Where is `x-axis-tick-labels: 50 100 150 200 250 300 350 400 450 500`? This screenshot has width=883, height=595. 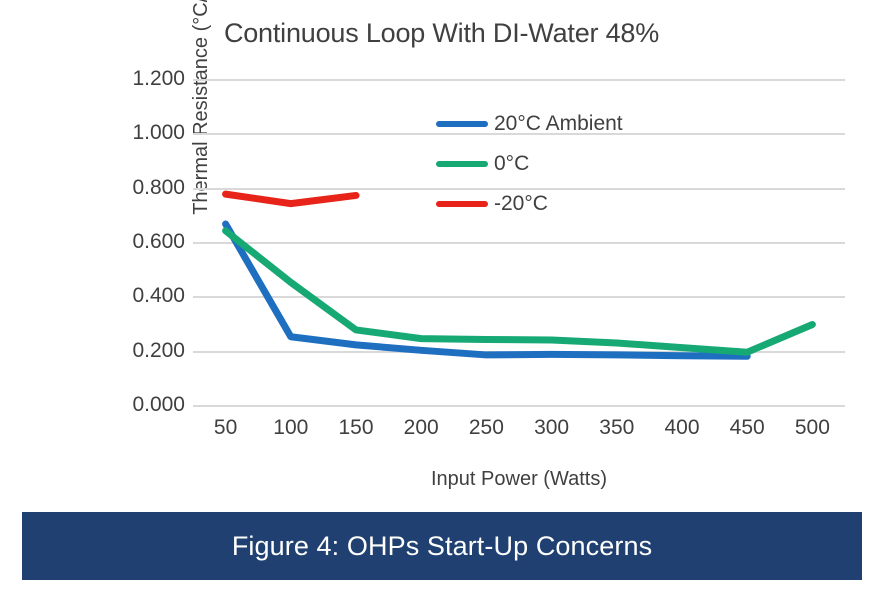
x-axis-tick-labels: 50 100 150 200 250 300 350 400 450 500 is located at coordinates (519, 432).